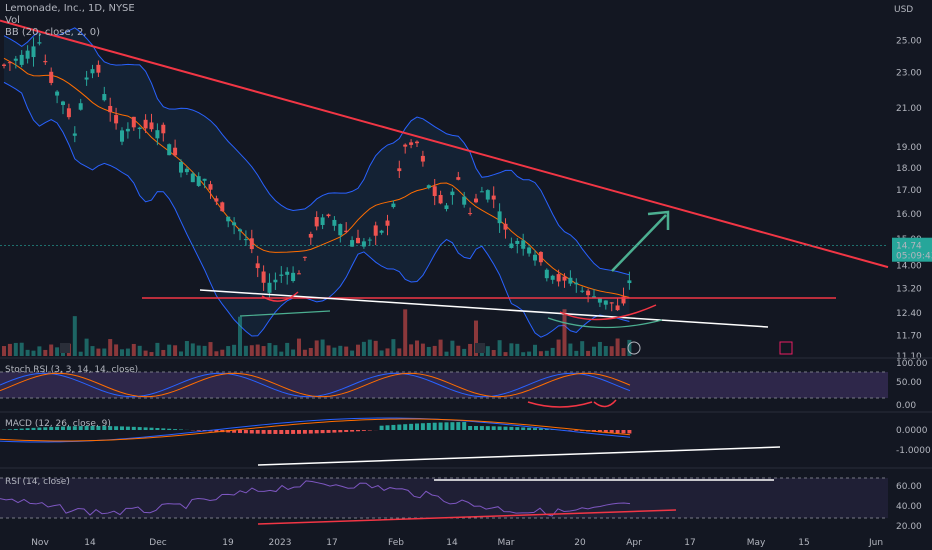 This screenshot has width=932, height=550. Describe the element at coordinates (315, 498) in the screenshot. I see `rsi-line` at that location.